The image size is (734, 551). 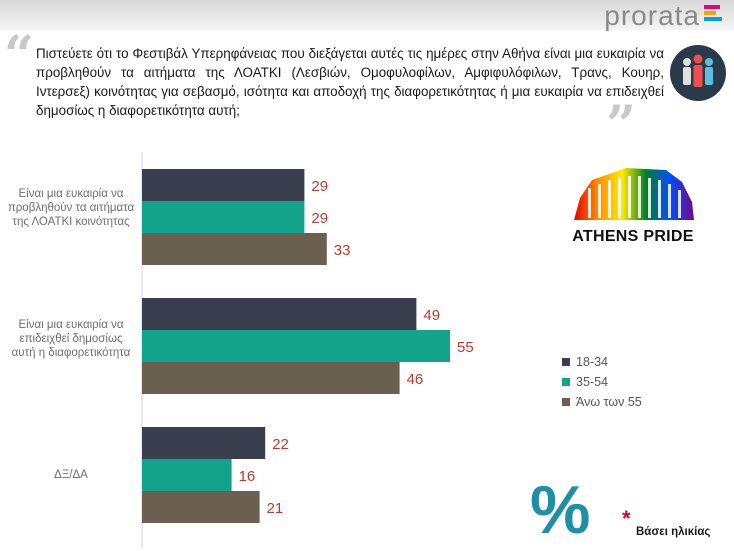 I want to click on percent-icon: %, so click(x=560, y=510).